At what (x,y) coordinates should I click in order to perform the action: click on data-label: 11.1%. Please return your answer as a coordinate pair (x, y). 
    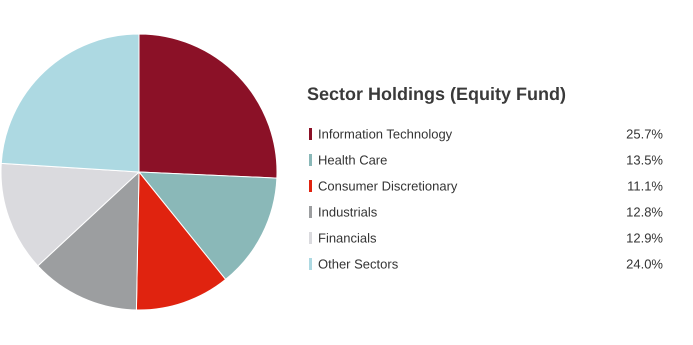
    Looking at the image, I should click on (645, 186).